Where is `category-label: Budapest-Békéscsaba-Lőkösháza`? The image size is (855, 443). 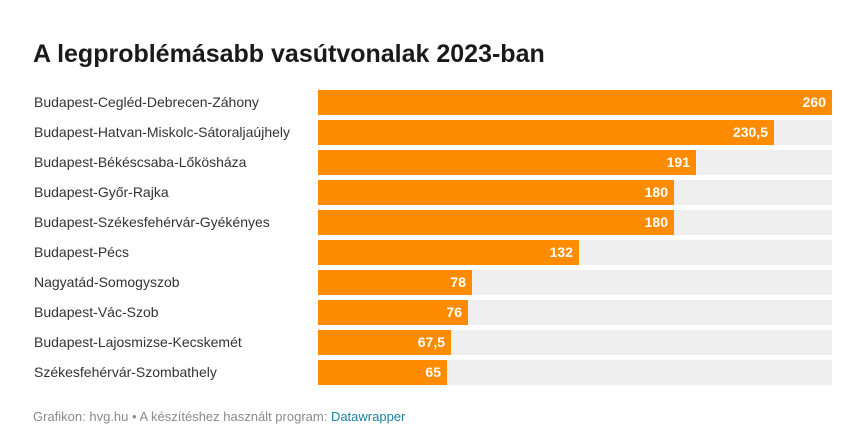 category-label: Budapest-Békéscsaba-Lőkösháza is located at coordinates (140, 162).